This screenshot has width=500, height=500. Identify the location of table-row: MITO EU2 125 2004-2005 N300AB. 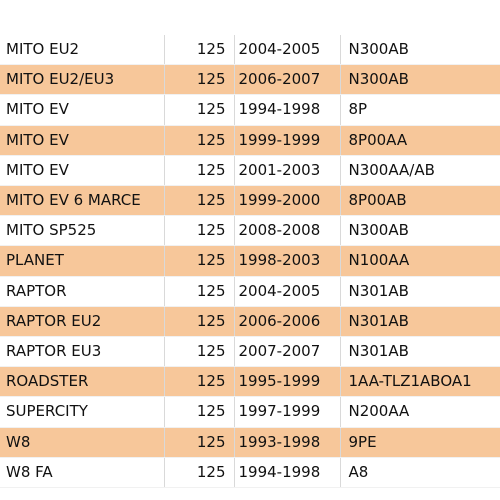
(250, 50).